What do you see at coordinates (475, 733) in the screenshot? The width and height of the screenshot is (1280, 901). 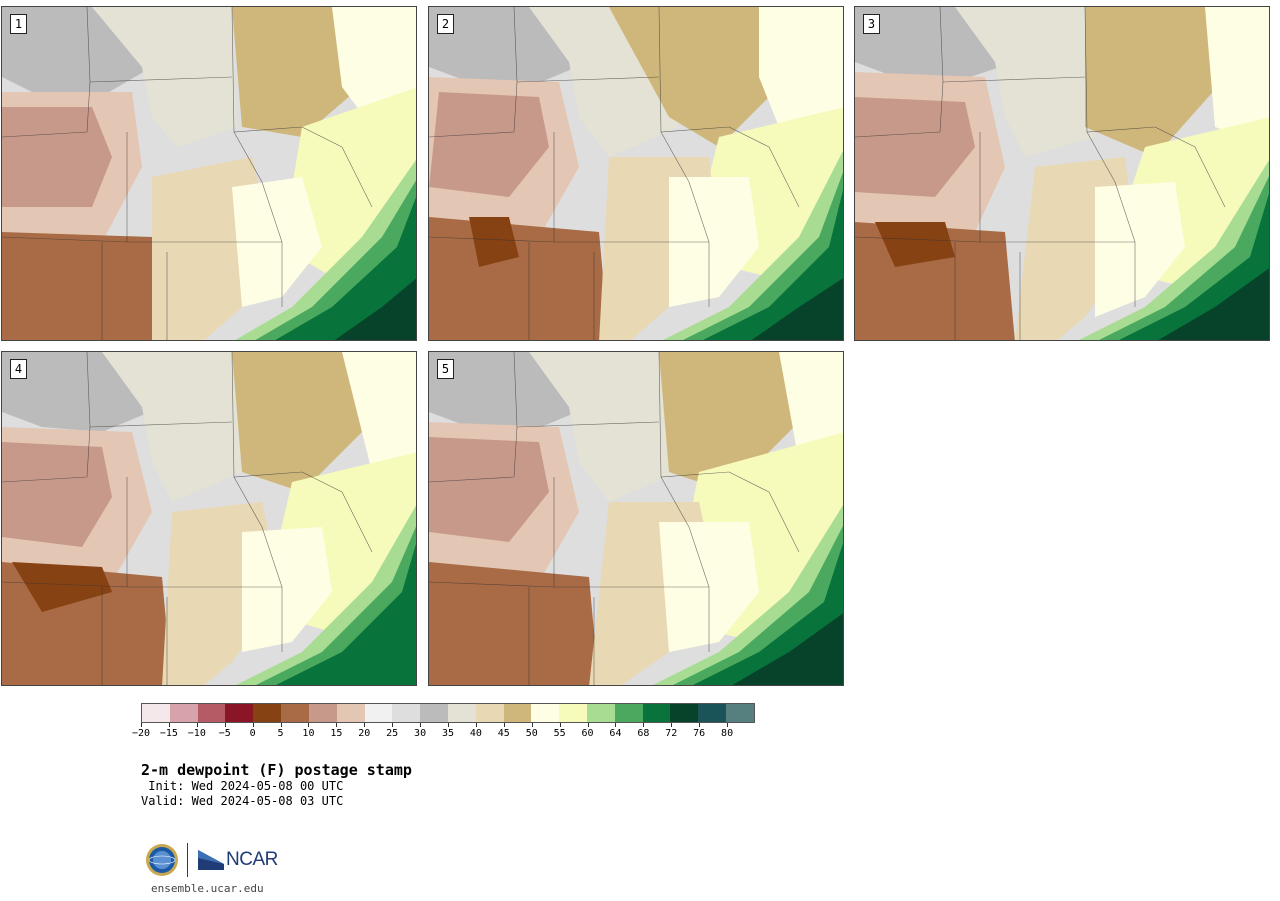 I see `colorbar-tick-label: 40` at bounding box center [475, 733].